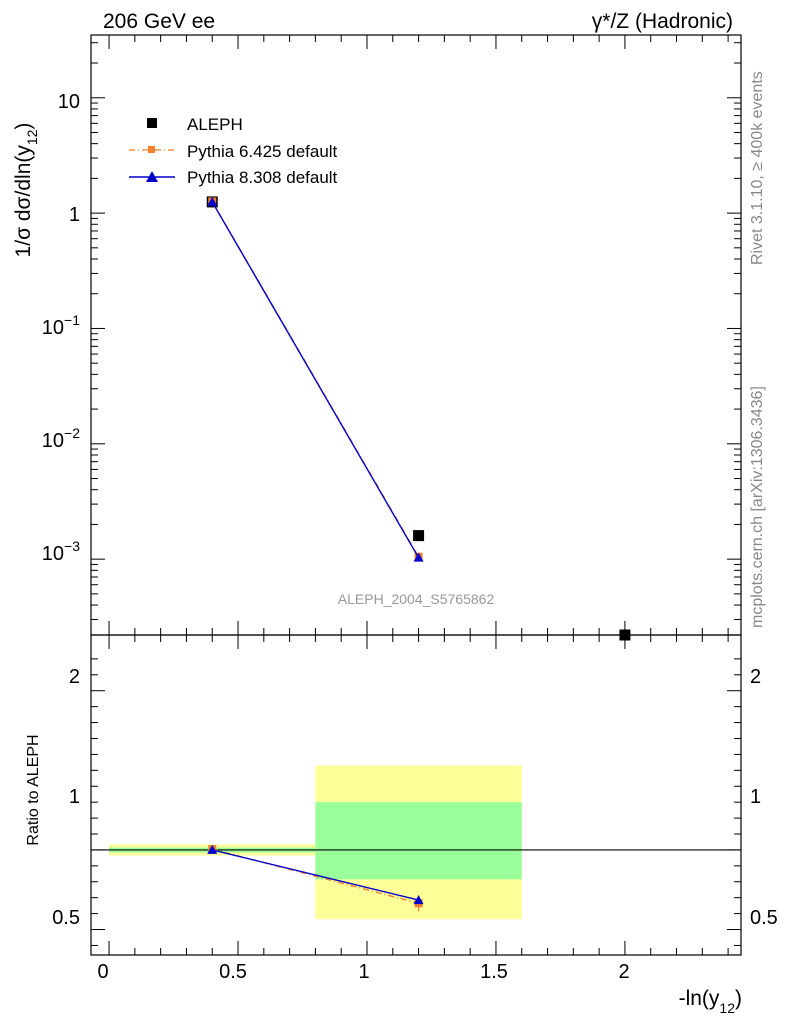 This screenshot has height=1024, width=786. Describe the element at coordinates (33, 789) in the screenshot. I see `ratio-y-axis-label: Ratio to ALEPH` at that location.